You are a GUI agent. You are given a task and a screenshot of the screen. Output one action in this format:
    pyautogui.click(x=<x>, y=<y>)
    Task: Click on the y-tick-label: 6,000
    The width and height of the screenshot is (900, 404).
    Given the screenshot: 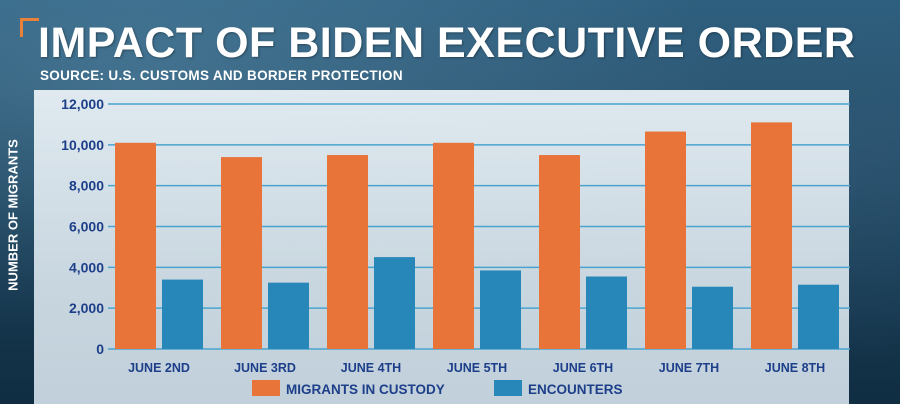 What is the action you would take?
    pyautogui.click(x=86, y=227)
    